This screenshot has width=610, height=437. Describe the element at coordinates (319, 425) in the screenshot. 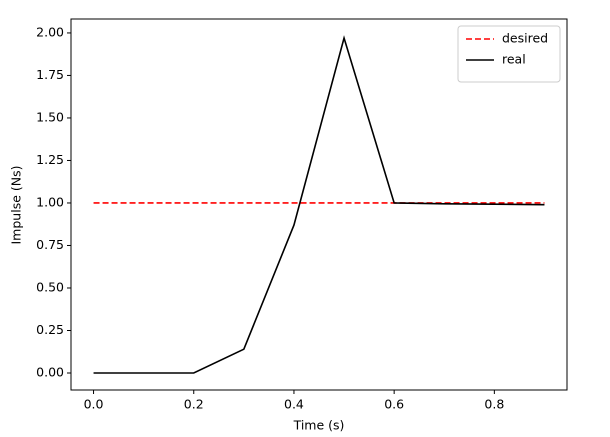

I see `x-axis-label: Time (s)` at that location.